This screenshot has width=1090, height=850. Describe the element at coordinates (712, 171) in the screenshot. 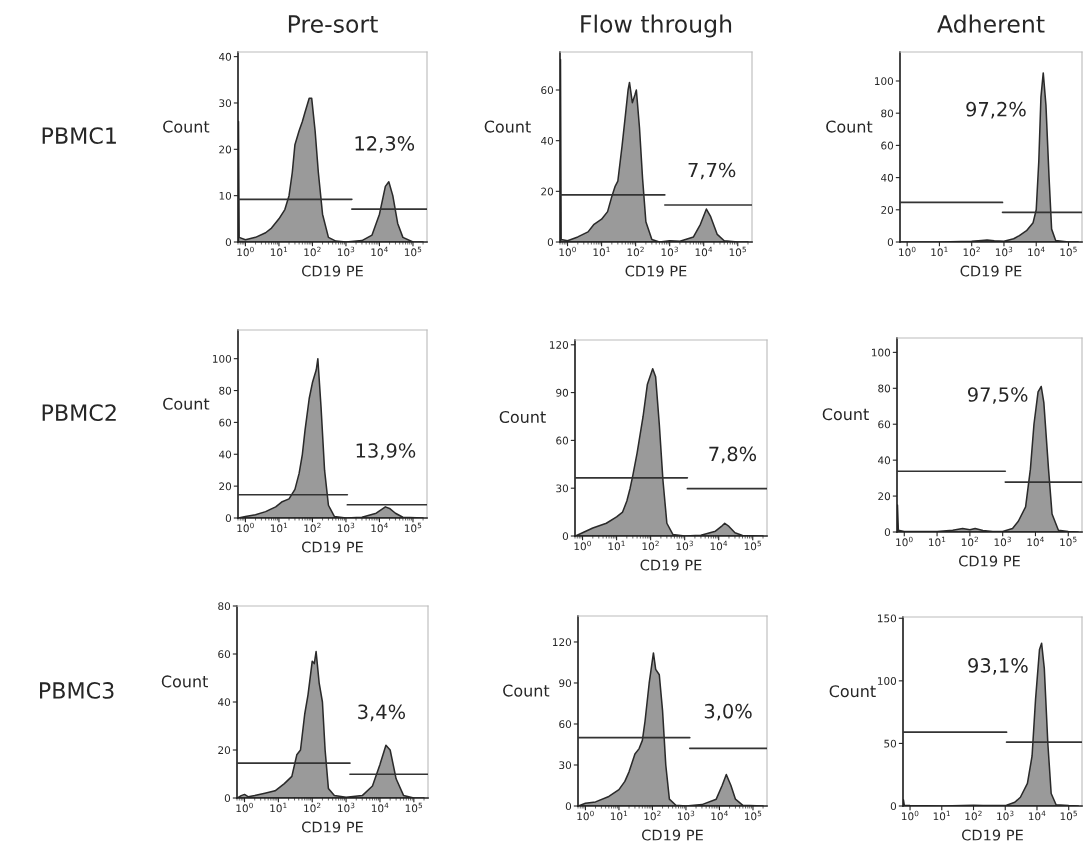

I see `annotation: 7,7%` at that location.